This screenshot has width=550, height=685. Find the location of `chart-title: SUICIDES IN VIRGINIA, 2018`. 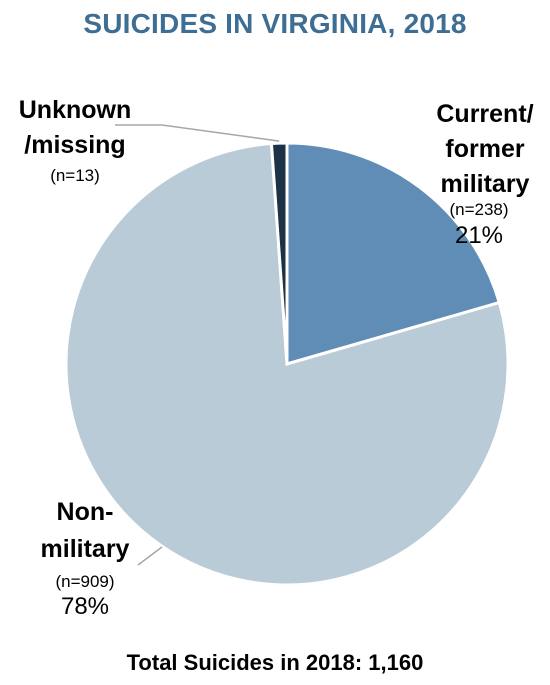

chart-title: SUICIDES IN VIRGINIA, 2018 is located at coordinates (275, 23).